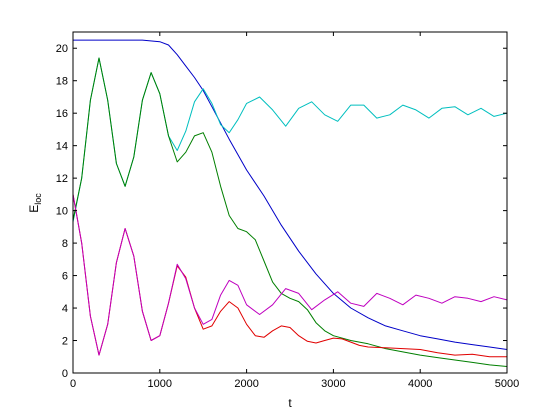  Describe the element at coordinates (62, 212) in the screenshot. I see `y-tick-label: 10` at that location.